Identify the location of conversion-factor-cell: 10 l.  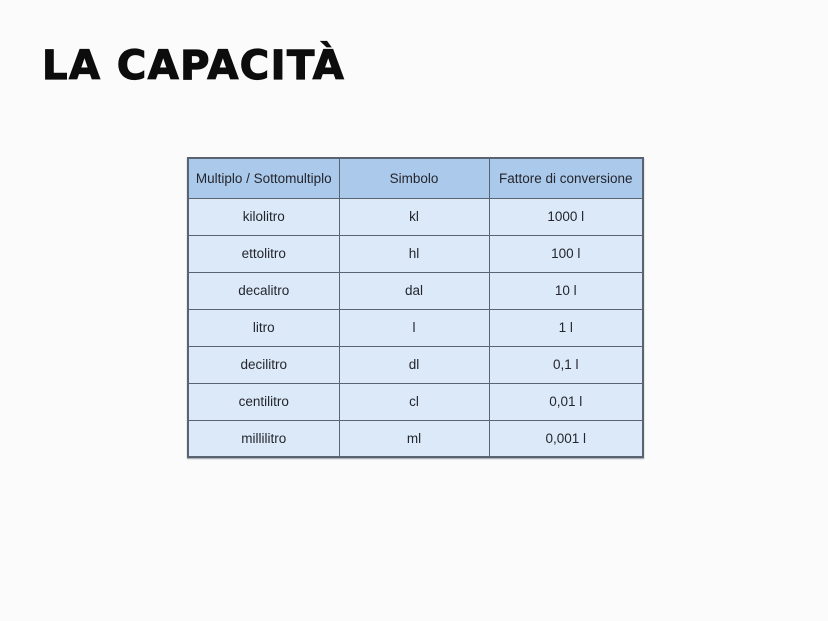
(566, 290).